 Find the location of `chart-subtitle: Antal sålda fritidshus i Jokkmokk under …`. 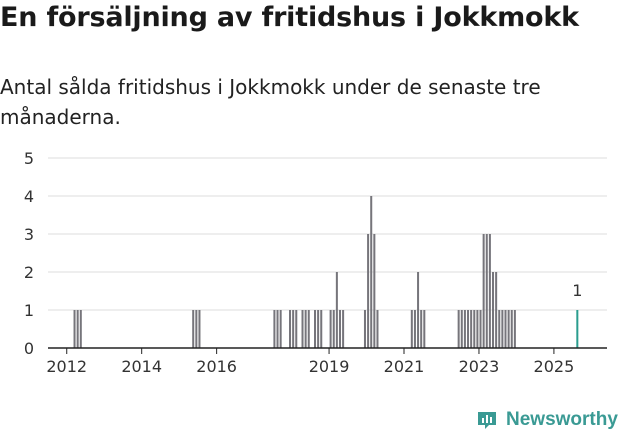

chart-subtitle: Antal sålda fritidshus i Jokkmokk under … is located at coordinates (270, 102).